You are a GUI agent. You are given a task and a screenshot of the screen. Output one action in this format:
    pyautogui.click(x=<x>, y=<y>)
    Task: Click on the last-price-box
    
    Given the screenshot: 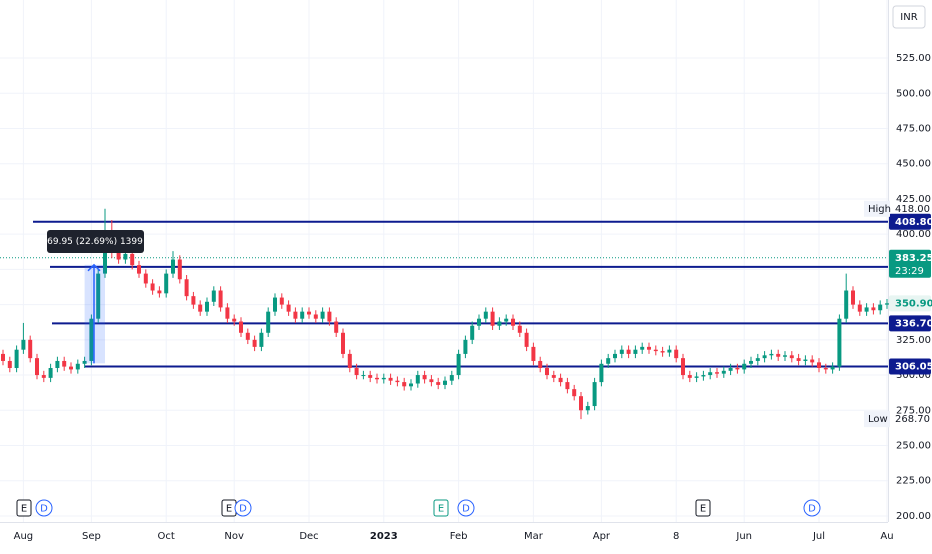 What is the action you would take?
    pyautogui.click(x=910, y=263)
    